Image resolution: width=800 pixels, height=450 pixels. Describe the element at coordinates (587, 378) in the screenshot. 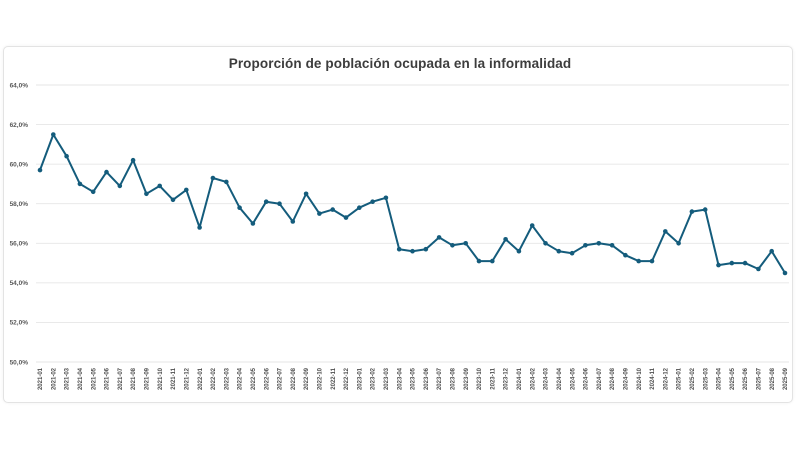

I see `x-axis-tick-label: 2024-06` at that location.